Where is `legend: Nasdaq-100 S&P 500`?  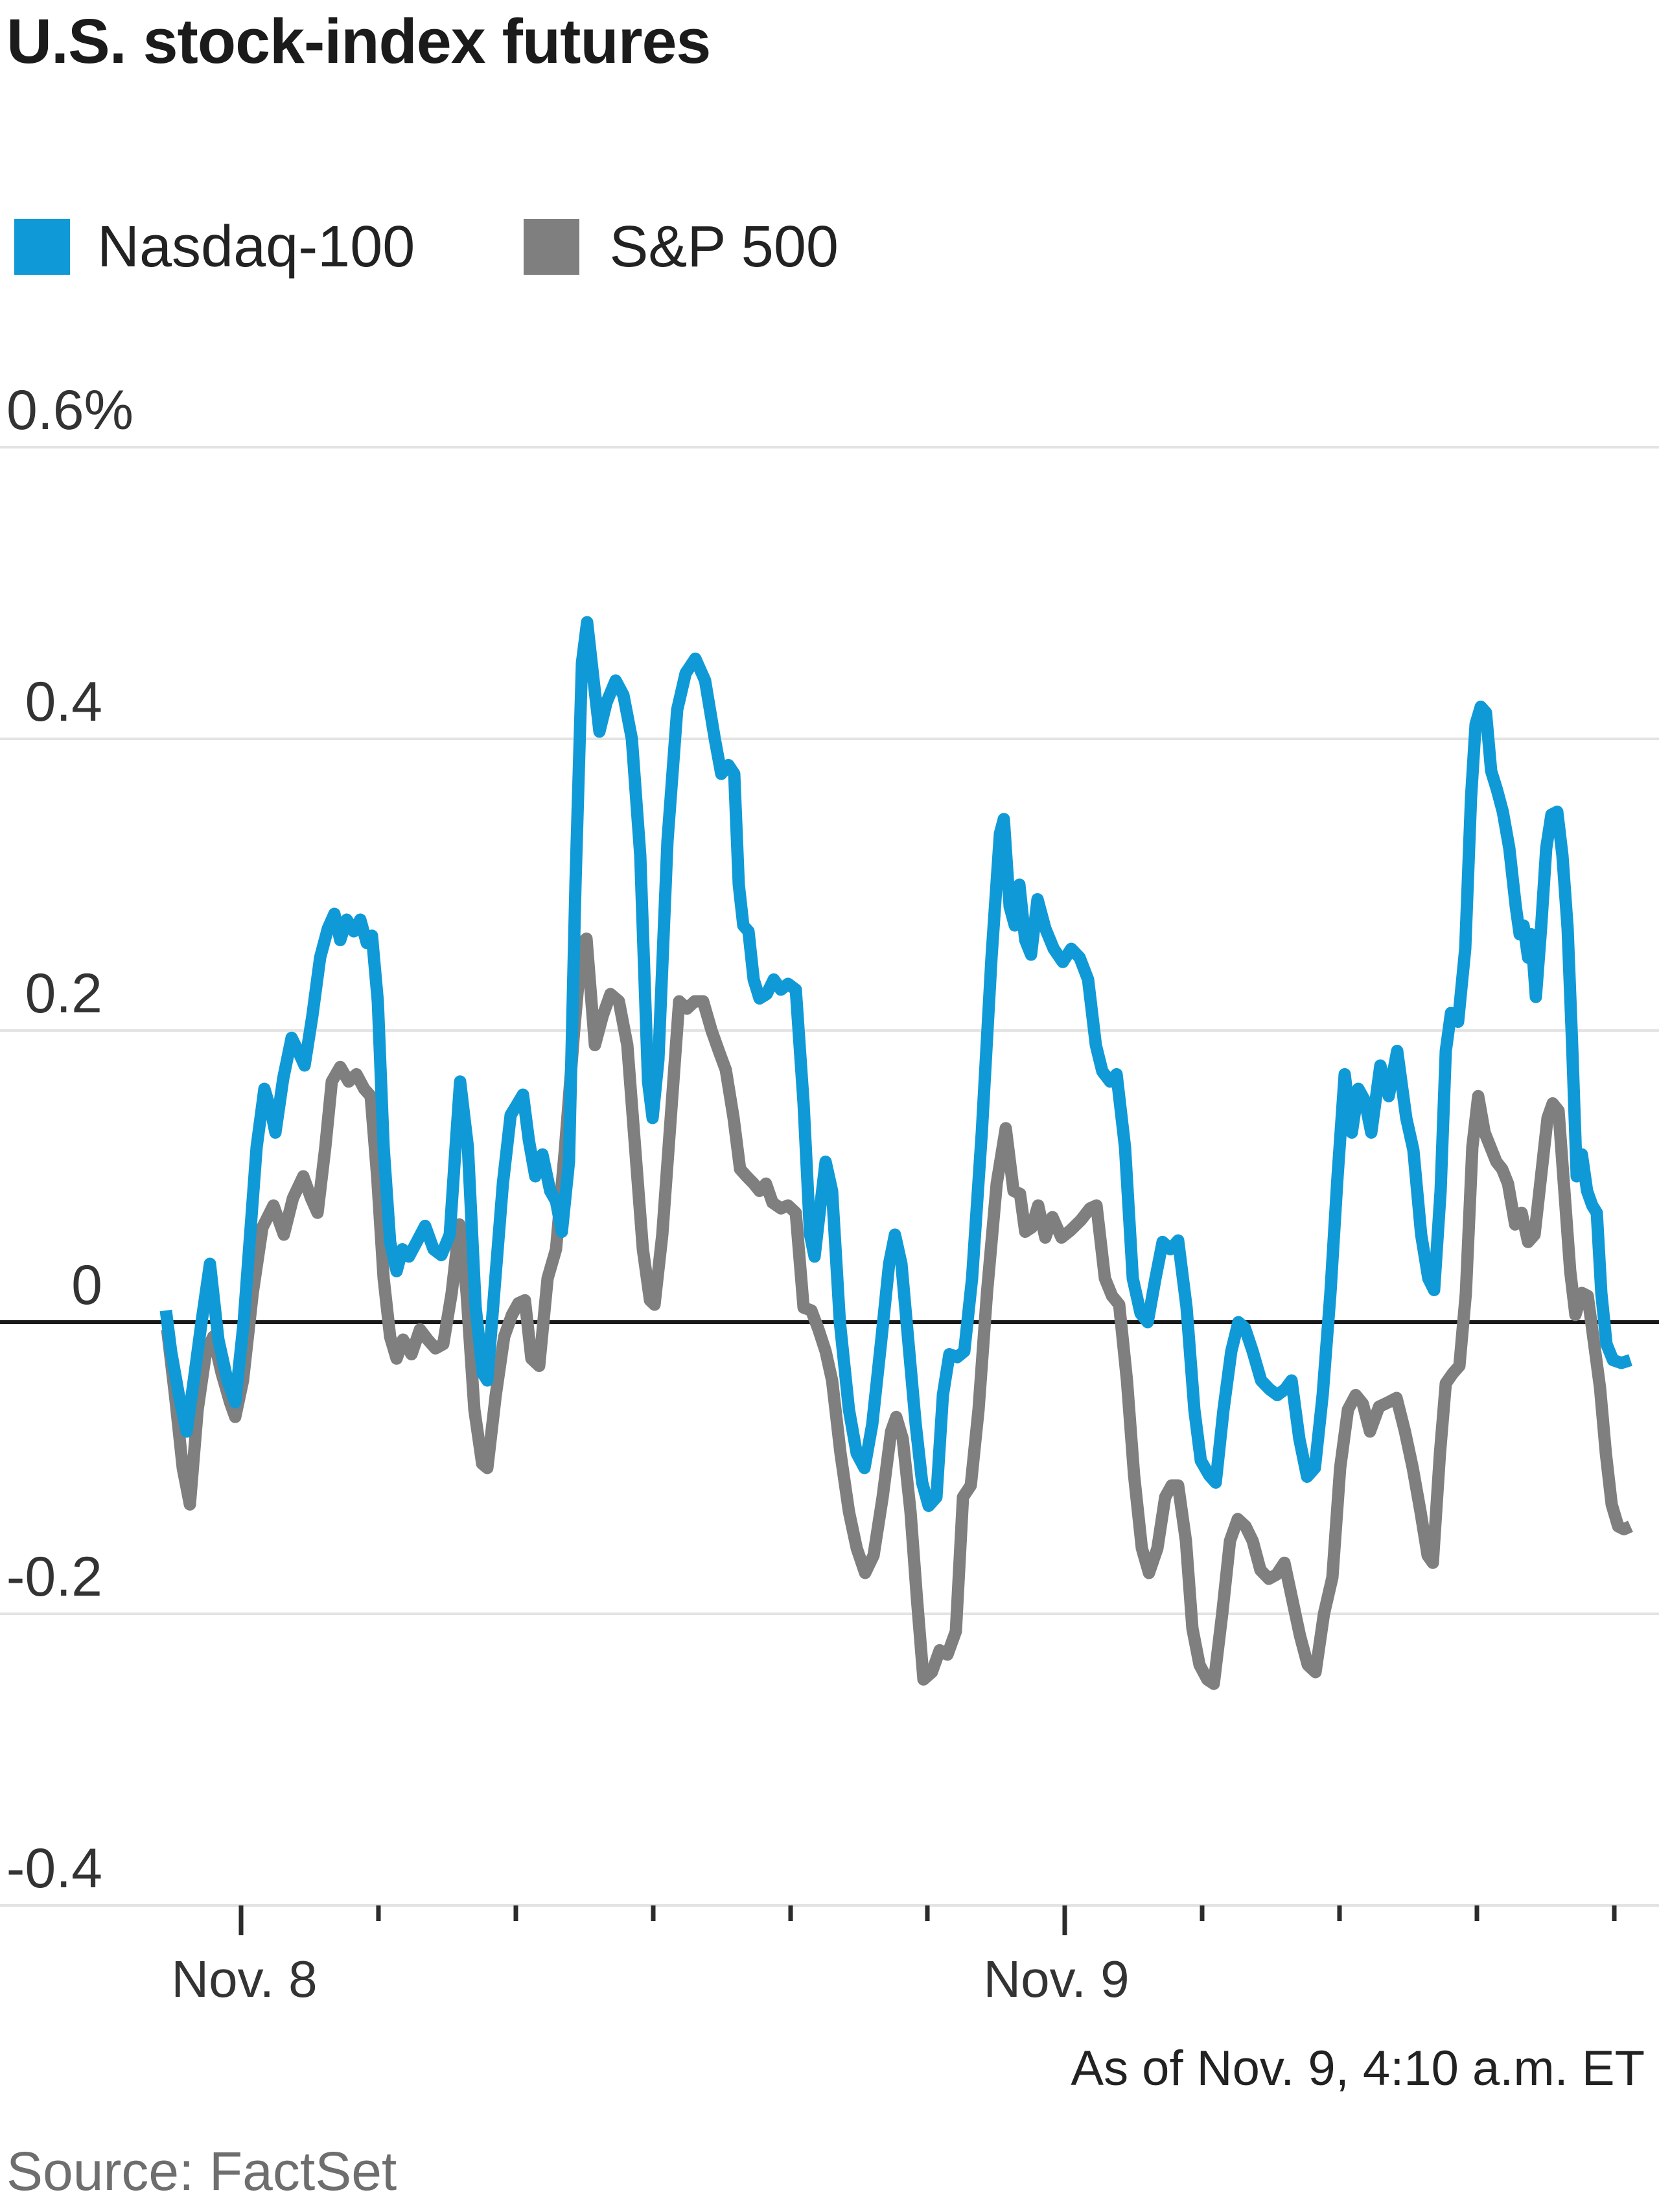
legend: Nasdaq-100 S&P 500 is located at coordinates (427, 247).